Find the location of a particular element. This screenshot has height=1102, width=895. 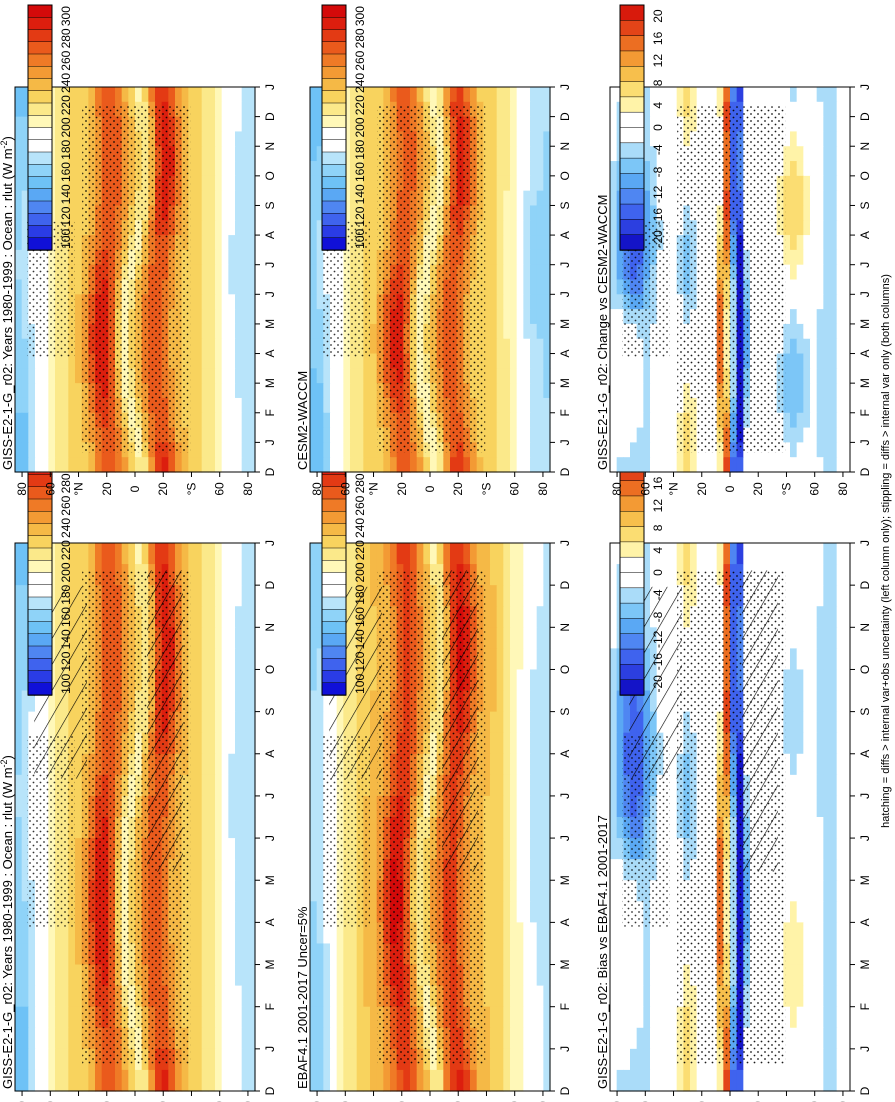

month-tick-label: F is located at coordinates (865, 1006).